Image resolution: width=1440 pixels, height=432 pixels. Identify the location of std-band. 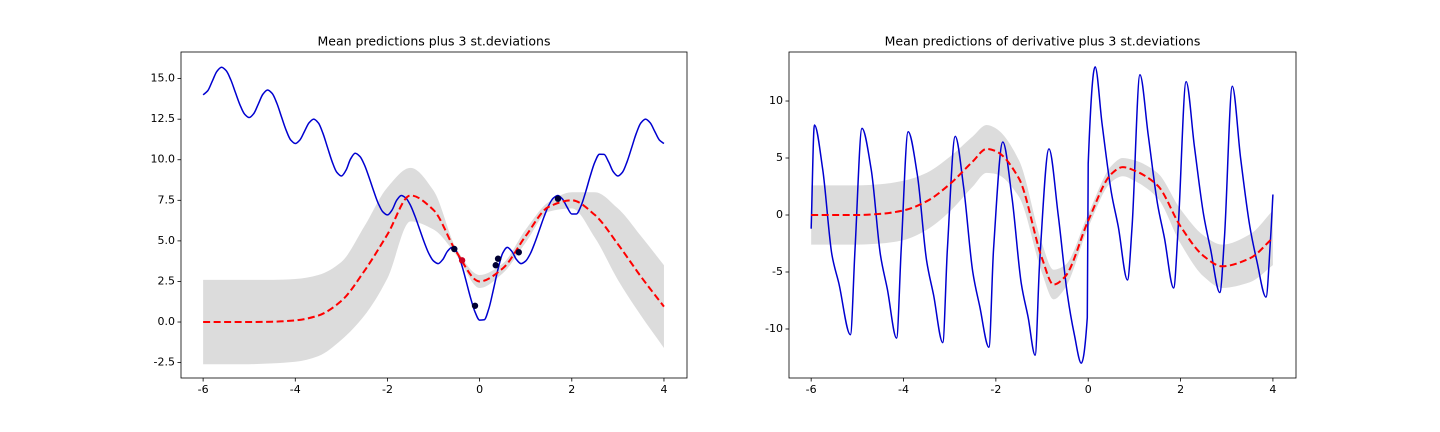
(433, 266).